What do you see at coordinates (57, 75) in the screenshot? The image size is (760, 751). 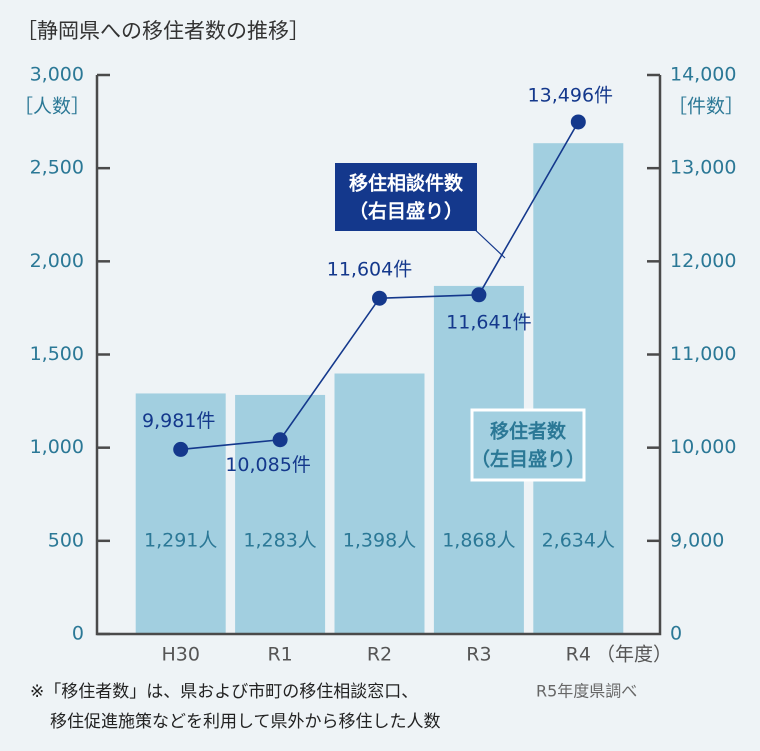 I see `y-tick-label: 3,000` at bounding box center [57, 75].